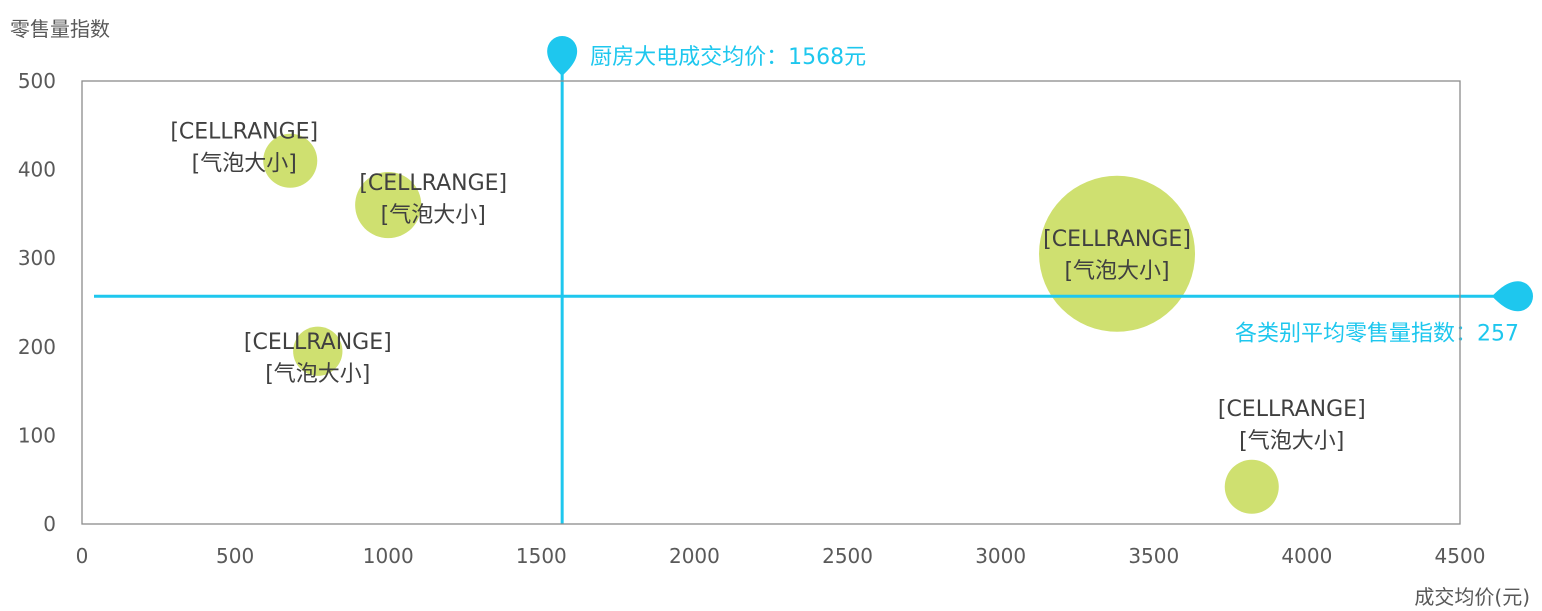  What do you see at coordinates (1000, 556) in the screenshot?
I see `x-tick-label: 3000` at bounding box center [1000, 556].